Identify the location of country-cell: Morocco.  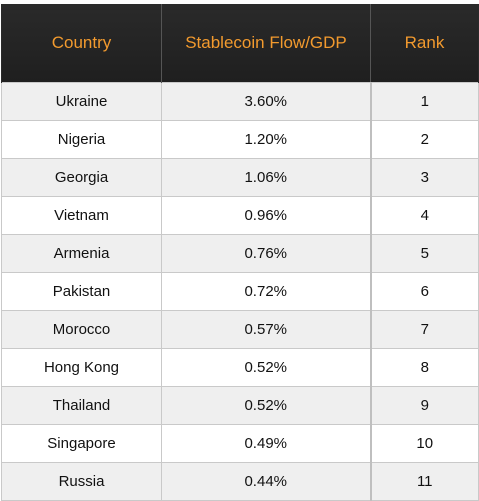
(81, 329).